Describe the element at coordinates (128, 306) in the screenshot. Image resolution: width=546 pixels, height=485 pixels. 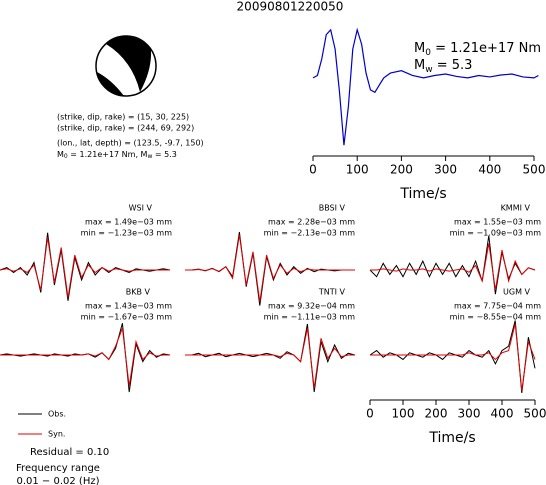
I see `amplitude-label: max = 1.43e−03 mm` at that location.